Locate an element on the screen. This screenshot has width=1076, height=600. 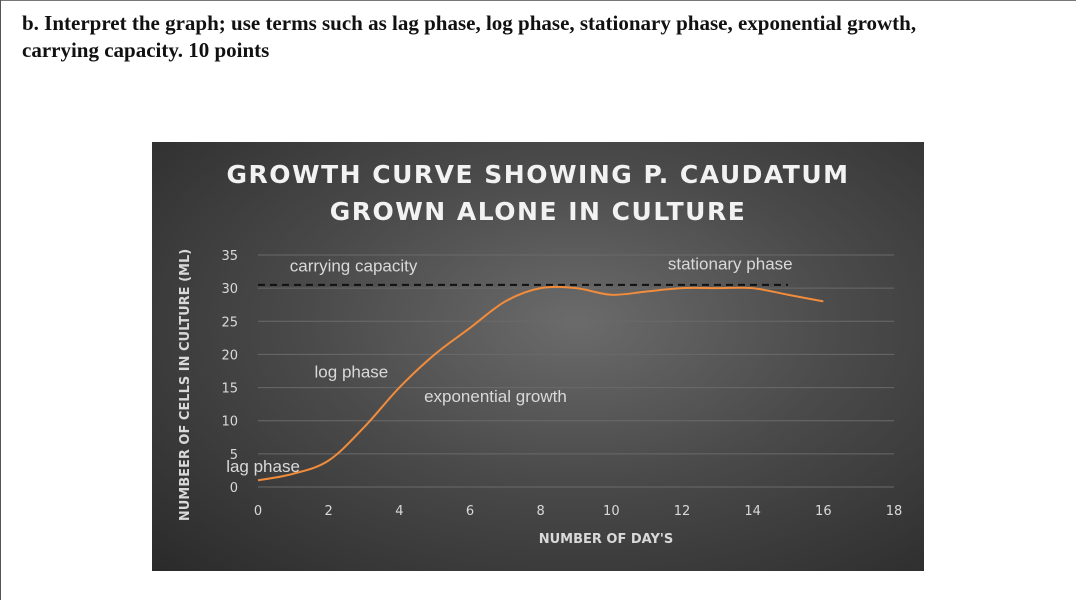
y-tick-label-6: 30 is located at coordinates (229, 289).